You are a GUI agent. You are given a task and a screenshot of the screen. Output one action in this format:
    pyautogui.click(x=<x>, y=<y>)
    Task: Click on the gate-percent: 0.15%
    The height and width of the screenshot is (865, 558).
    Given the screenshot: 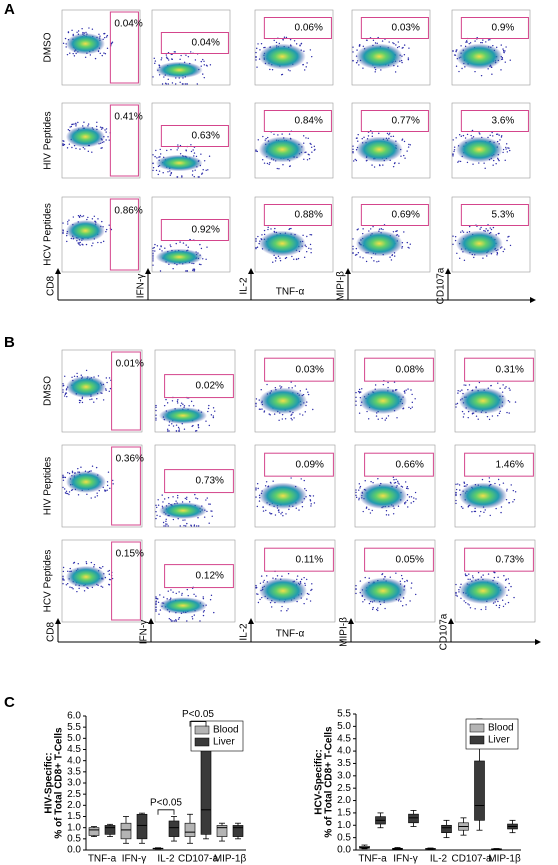 What is the action you would take?
    pyautogui.click(x=130, y=554)
    